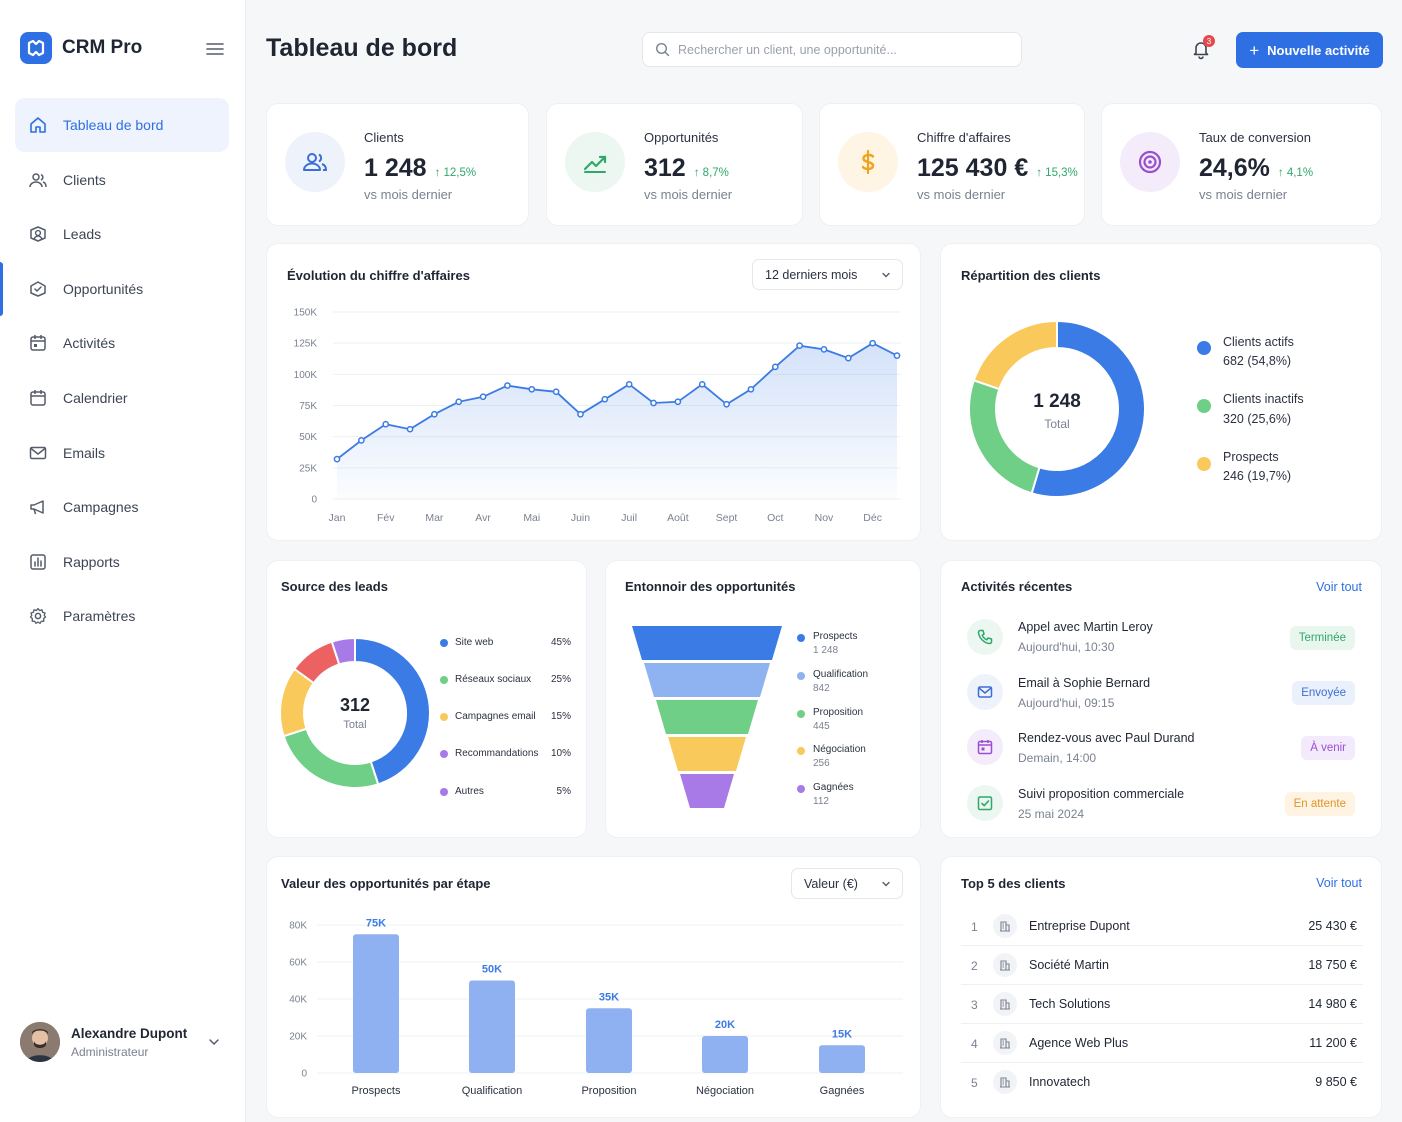  What do you see at coordinates (82, 234) in the screenshot?
I see `sidebar-item-label: Leads` at bounding box center [82, 234].